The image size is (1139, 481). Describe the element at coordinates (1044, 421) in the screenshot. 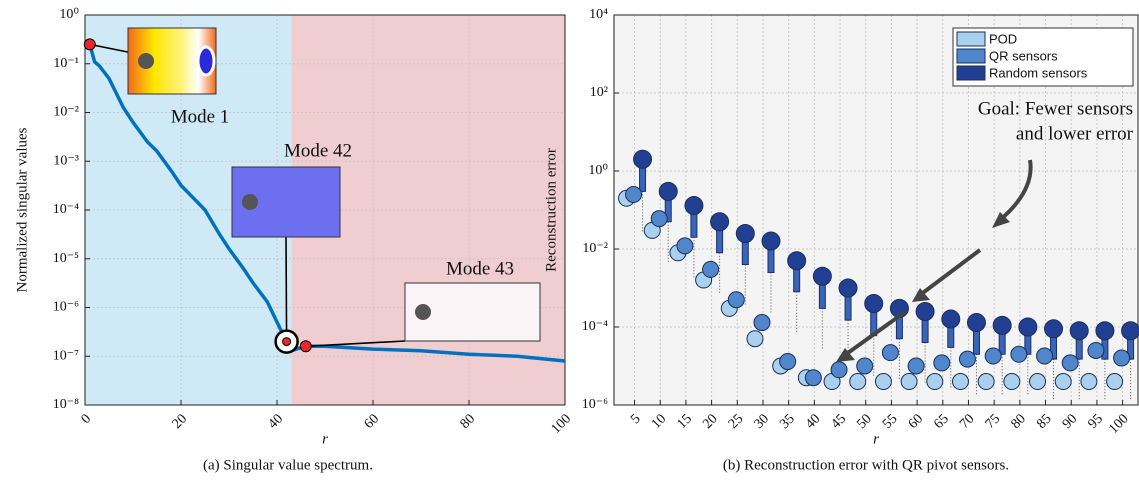

I see `x-tick-label: 85` at that location.